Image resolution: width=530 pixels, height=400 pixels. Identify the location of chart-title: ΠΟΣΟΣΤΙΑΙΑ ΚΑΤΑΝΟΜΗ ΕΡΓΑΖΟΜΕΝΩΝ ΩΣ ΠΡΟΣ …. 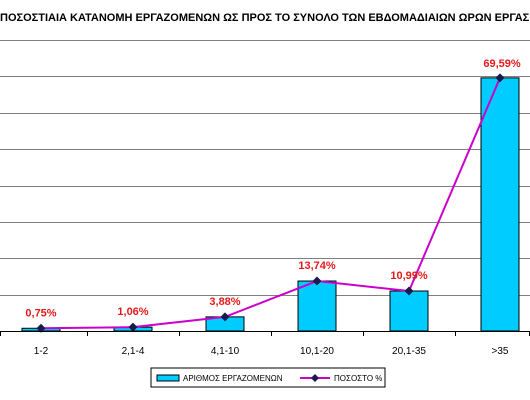
(265, 18).